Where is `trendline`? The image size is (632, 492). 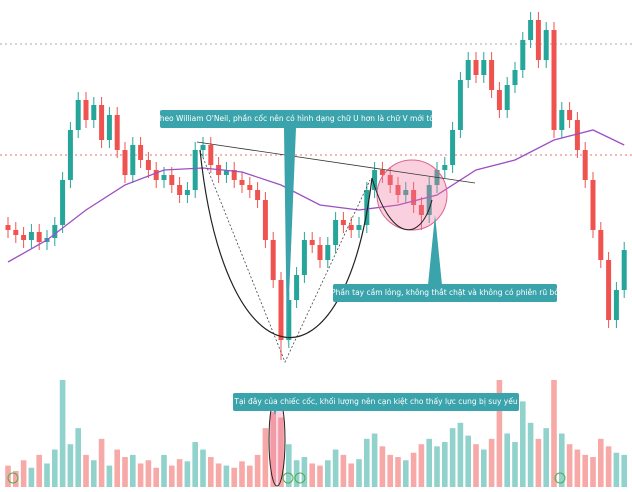
trendline is located at coordinates (336, 162).